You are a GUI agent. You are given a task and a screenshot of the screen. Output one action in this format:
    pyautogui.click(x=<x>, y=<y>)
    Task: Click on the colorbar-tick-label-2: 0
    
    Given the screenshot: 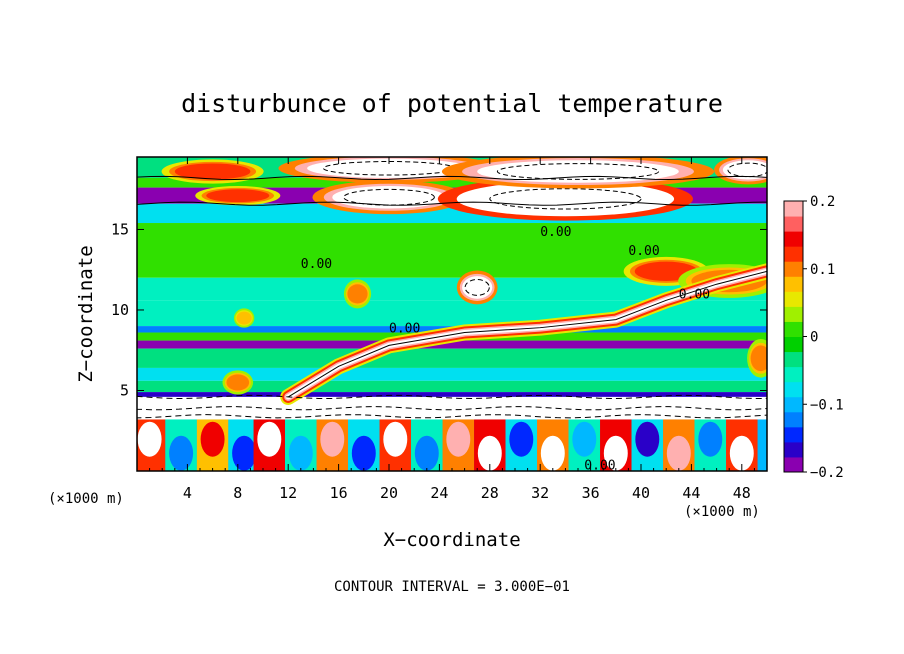 What is the action you would take?
    pyautogui.click(x=814, y=338)
    